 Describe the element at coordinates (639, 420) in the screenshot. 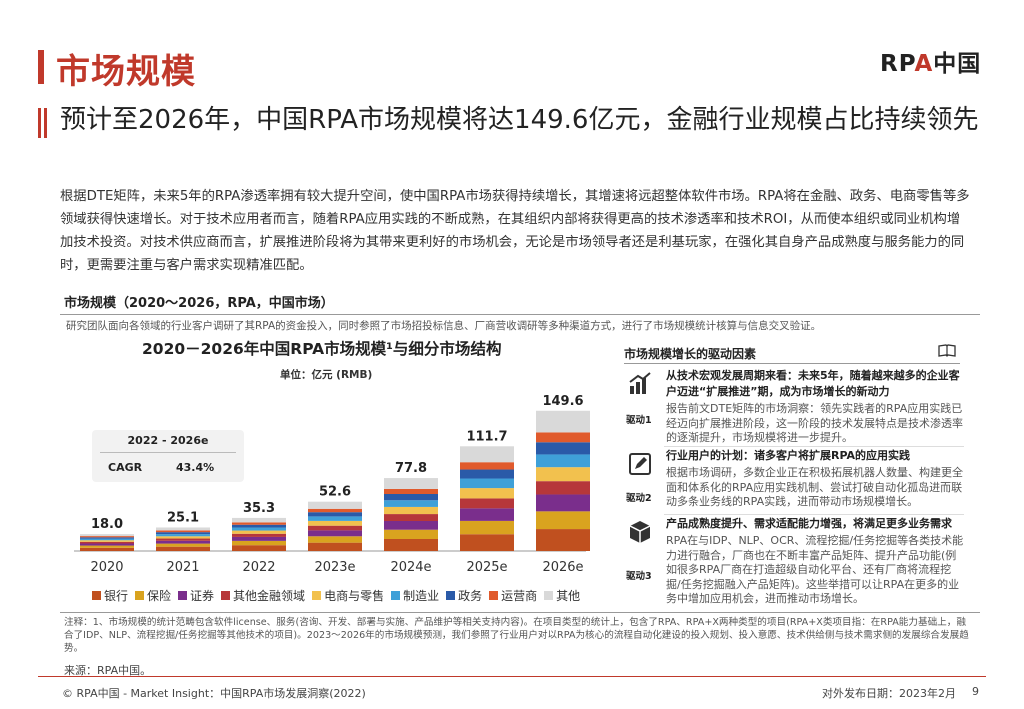

I see `driver-label: 驱动1` at that location.